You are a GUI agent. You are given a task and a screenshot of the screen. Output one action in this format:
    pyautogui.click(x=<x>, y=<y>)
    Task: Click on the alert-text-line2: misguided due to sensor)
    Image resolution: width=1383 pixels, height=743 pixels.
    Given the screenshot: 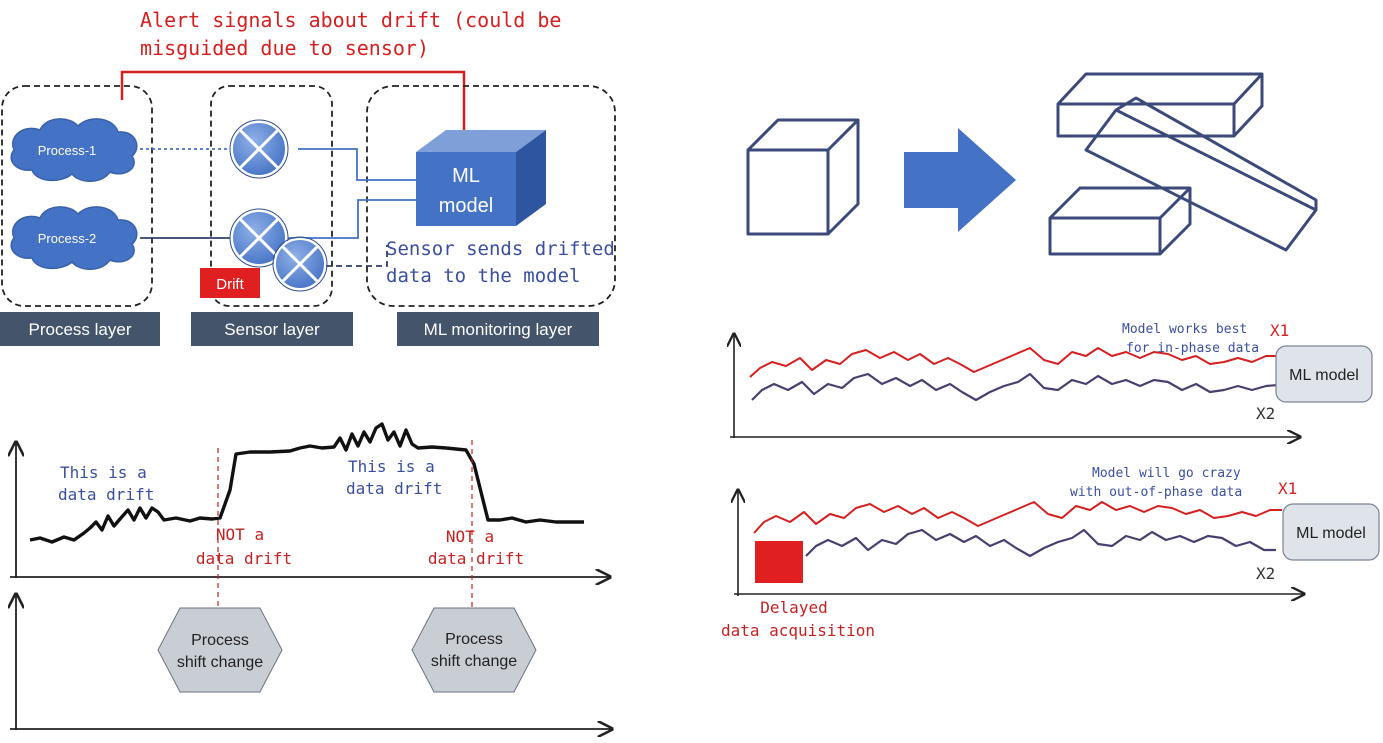 What is the action you would take?
    pyautogui.click(x=284, y=48)
    